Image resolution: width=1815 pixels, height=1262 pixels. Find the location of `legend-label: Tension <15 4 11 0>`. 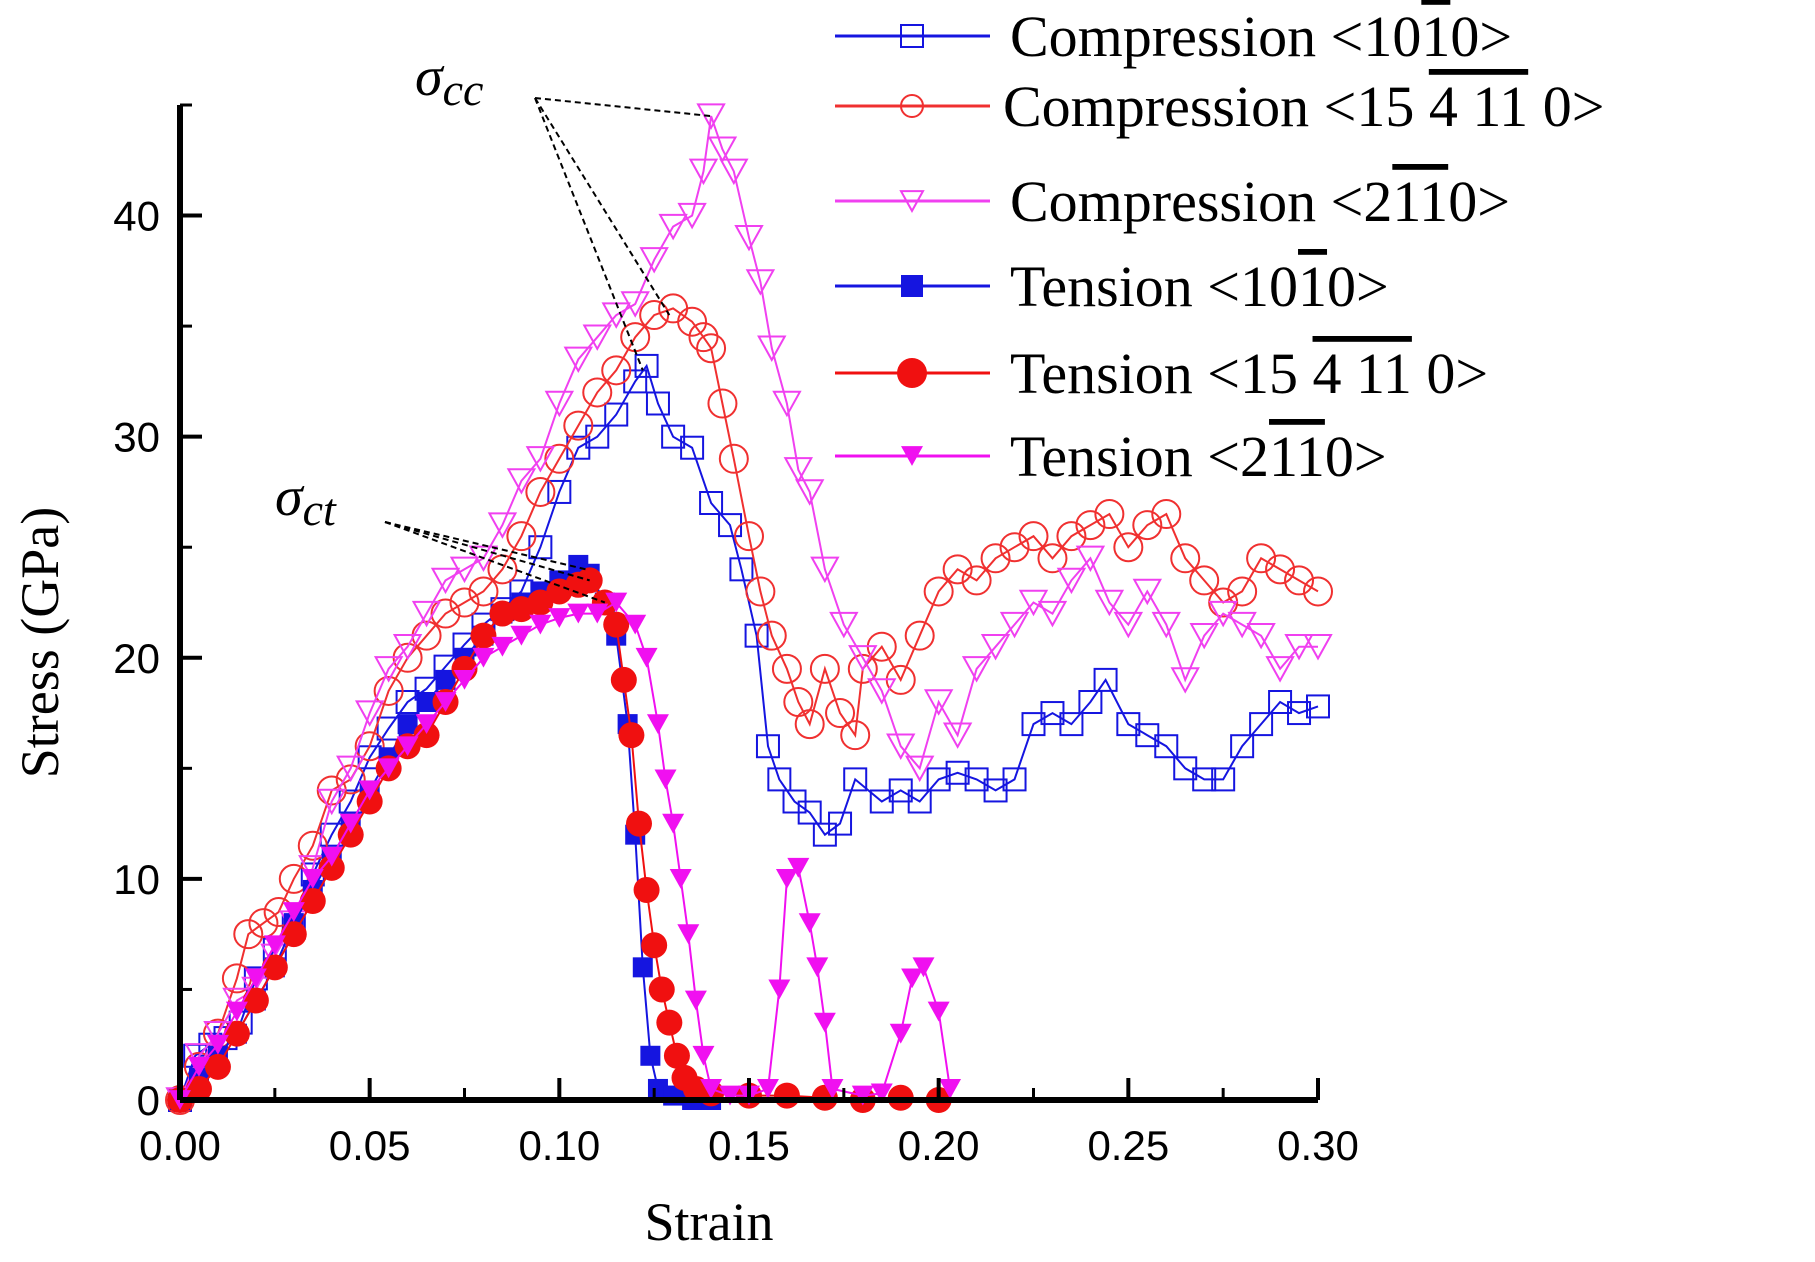

legend-label: Tension <15 4 11 0> is located at coordinates (1249, 373).